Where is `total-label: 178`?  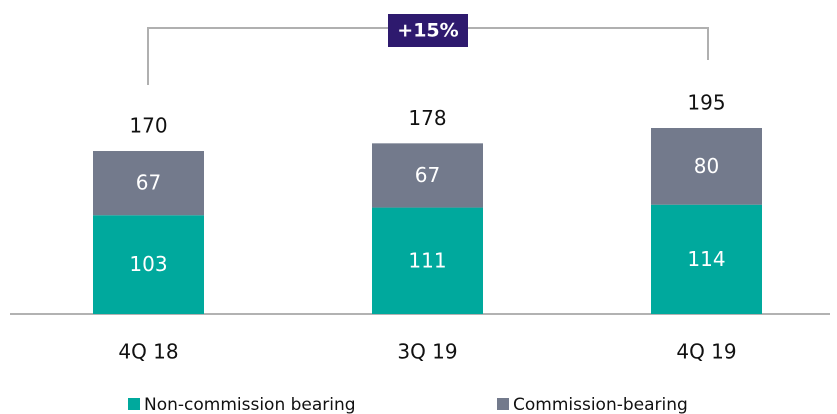
total-label: 178 is located at coordinates (427, 118).